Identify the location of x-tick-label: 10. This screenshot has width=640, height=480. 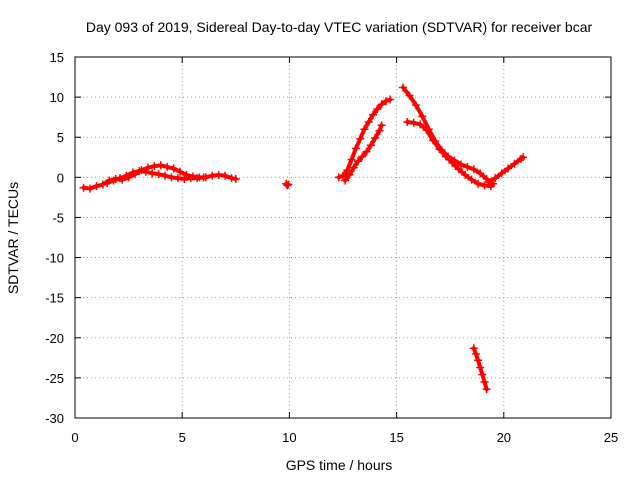
(289, 437).